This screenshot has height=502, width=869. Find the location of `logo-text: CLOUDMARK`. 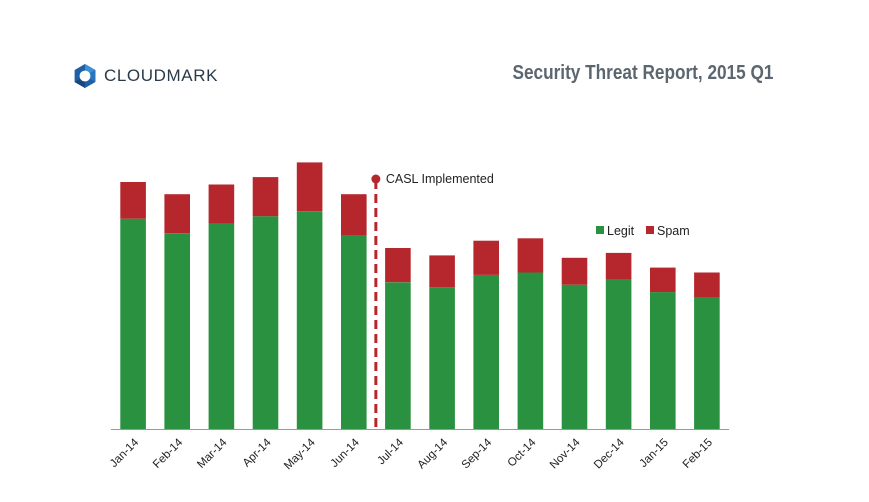

logo-text: CLOUDMARK is located at coordinates (161, 75).